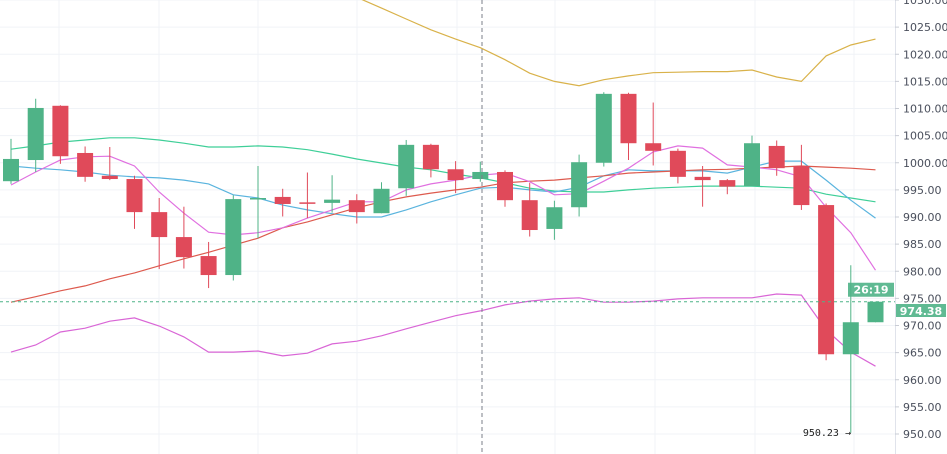 The width and height of the screenshot is (947, 454). I want to click on y-tick-label: 1025.00, so click(925, 27).